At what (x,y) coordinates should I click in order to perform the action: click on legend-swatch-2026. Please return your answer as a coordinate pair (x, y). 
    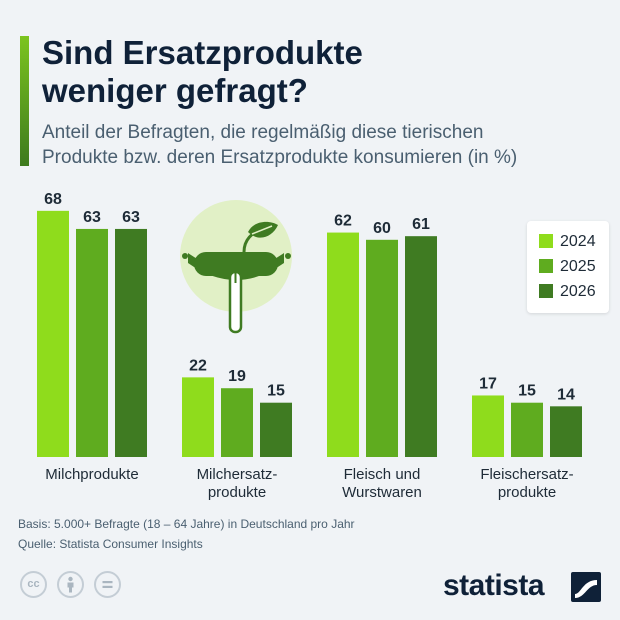
    Looking at the image, I should click on (546, 291).